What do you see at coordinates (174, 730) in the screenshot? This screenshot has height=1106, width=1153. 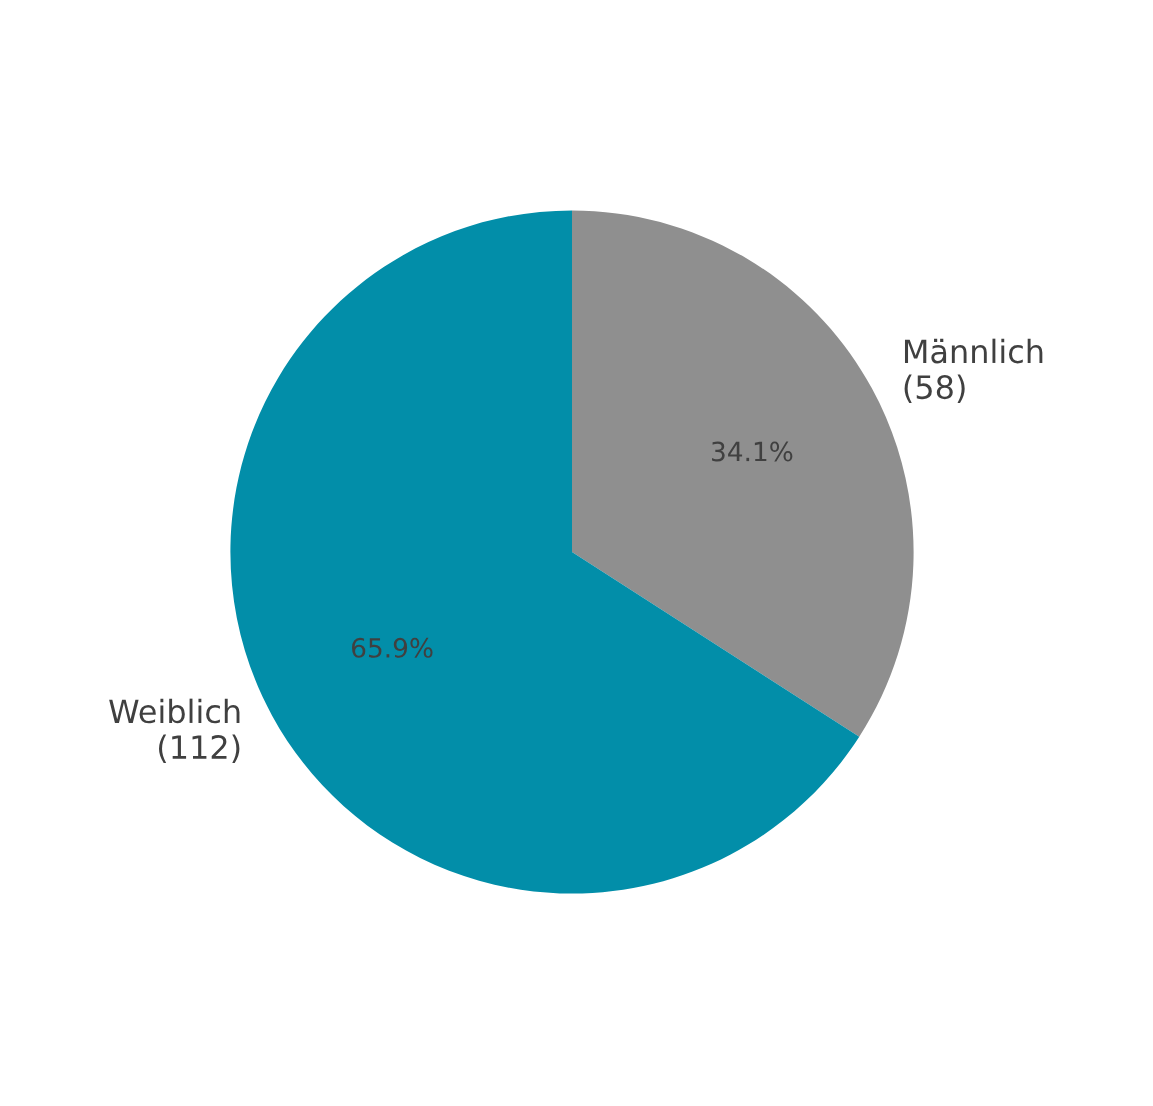 I see `slice-label: Weiblich (112)` at bounding box center [174, 730].